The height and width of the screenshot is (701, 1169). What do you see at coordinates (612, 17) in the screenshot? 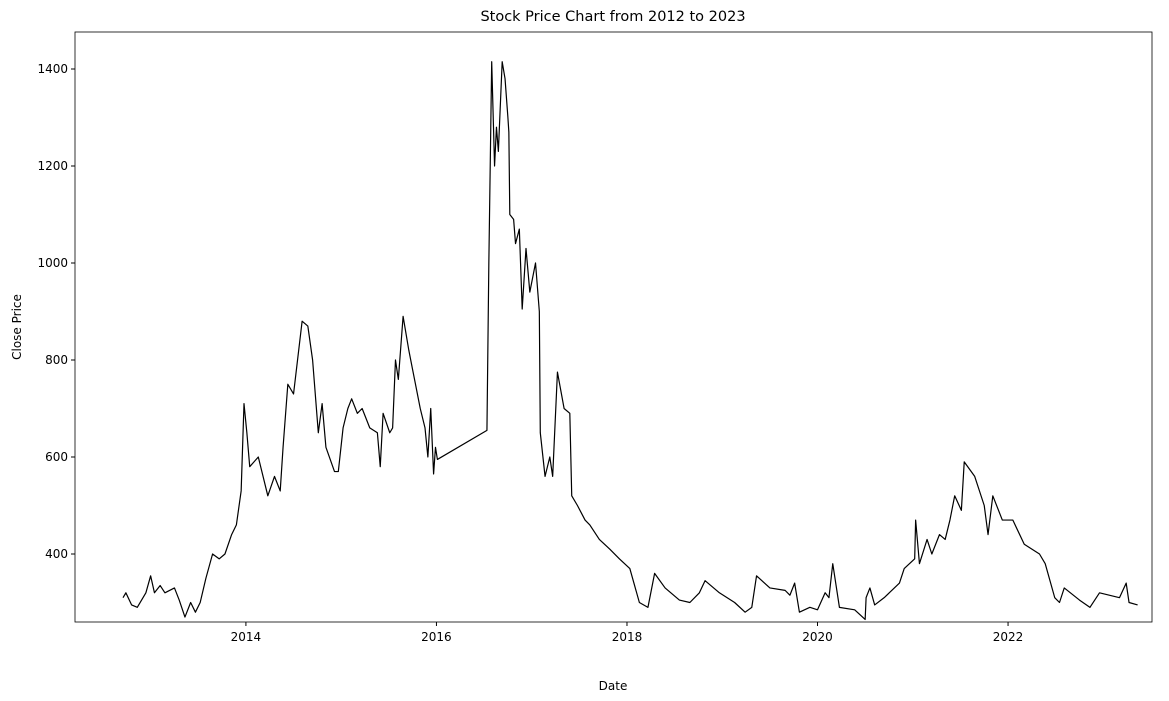
I see `chart-title: Stock Price Chart from 2012 to 2023` at bounding box center [612, 17].